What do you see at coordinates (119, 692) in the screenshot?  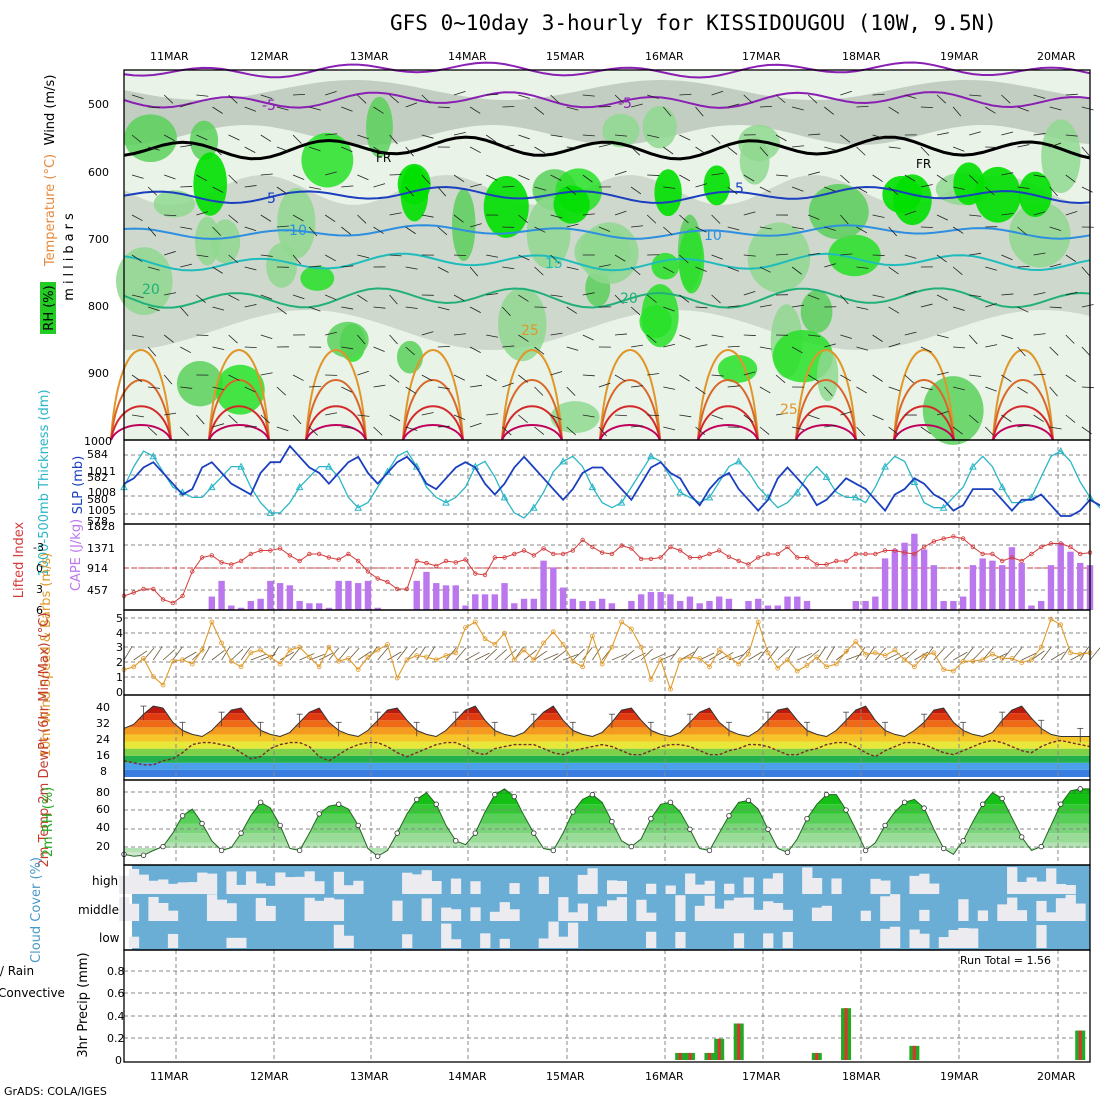 I see `wind-tick: 0` at bounding box center [119, 692].